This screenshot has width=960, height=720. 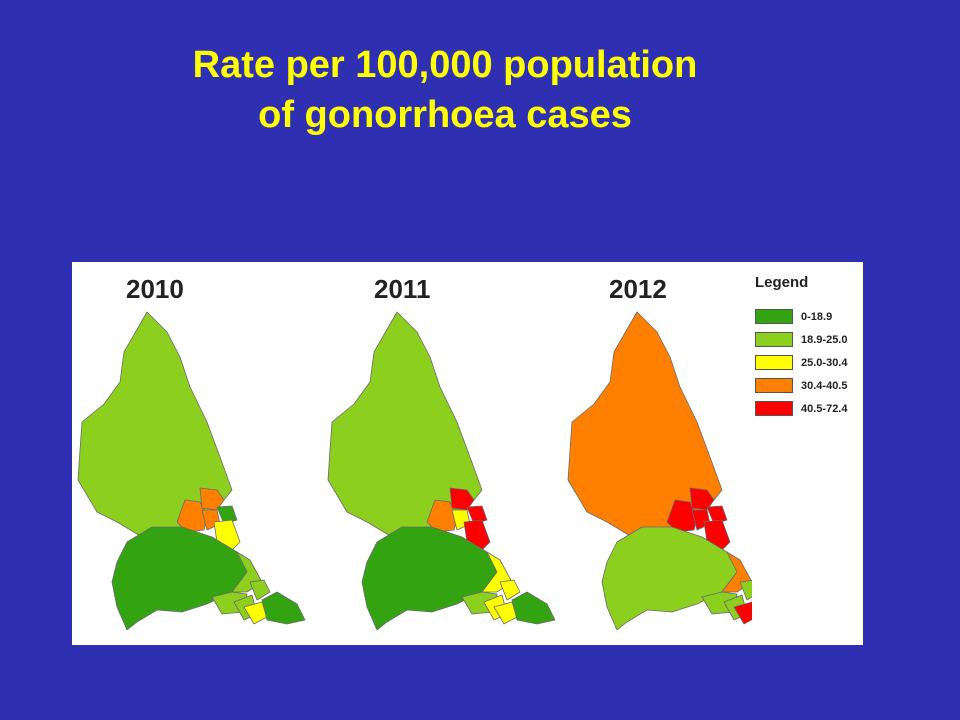 What do you see at coordinates (742, 613) in the screenshot?
I see `region-middlesbrough` at bounding box center [742, 613].